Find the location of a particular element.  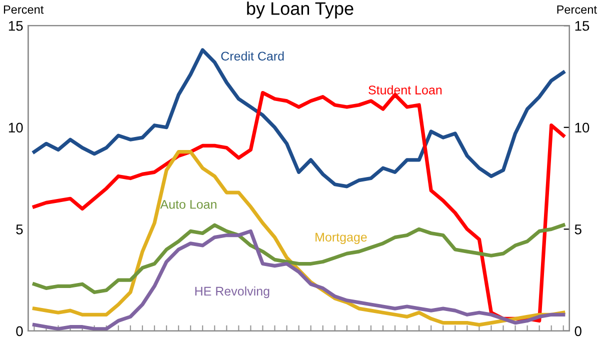

y-tick-label: 15 is located at coordinates (15, 26).